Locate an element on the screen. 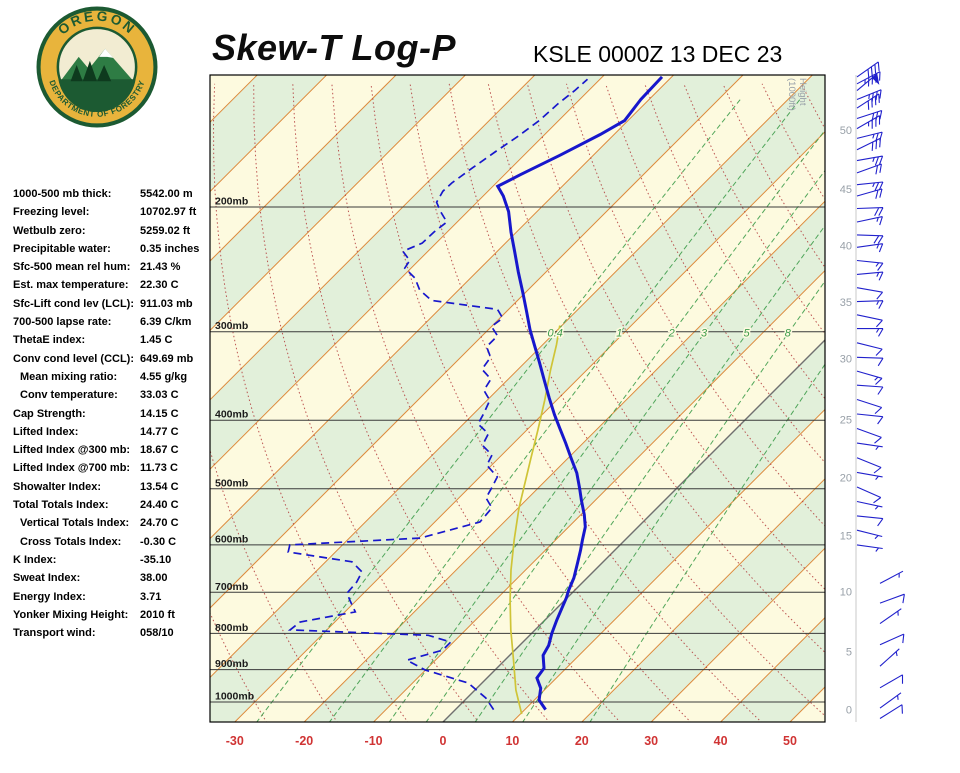 The height and width of the screenshot is (773, 960). index-row: Cap Strength: 14.15 C is located at coordinates (113, 413).